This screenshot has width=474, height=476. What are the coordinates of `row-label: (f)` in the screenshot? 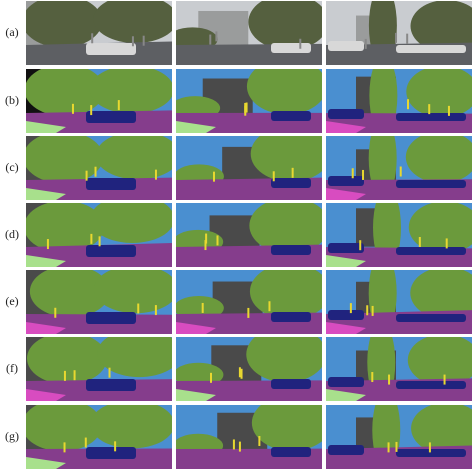 It's located at (12, 368).